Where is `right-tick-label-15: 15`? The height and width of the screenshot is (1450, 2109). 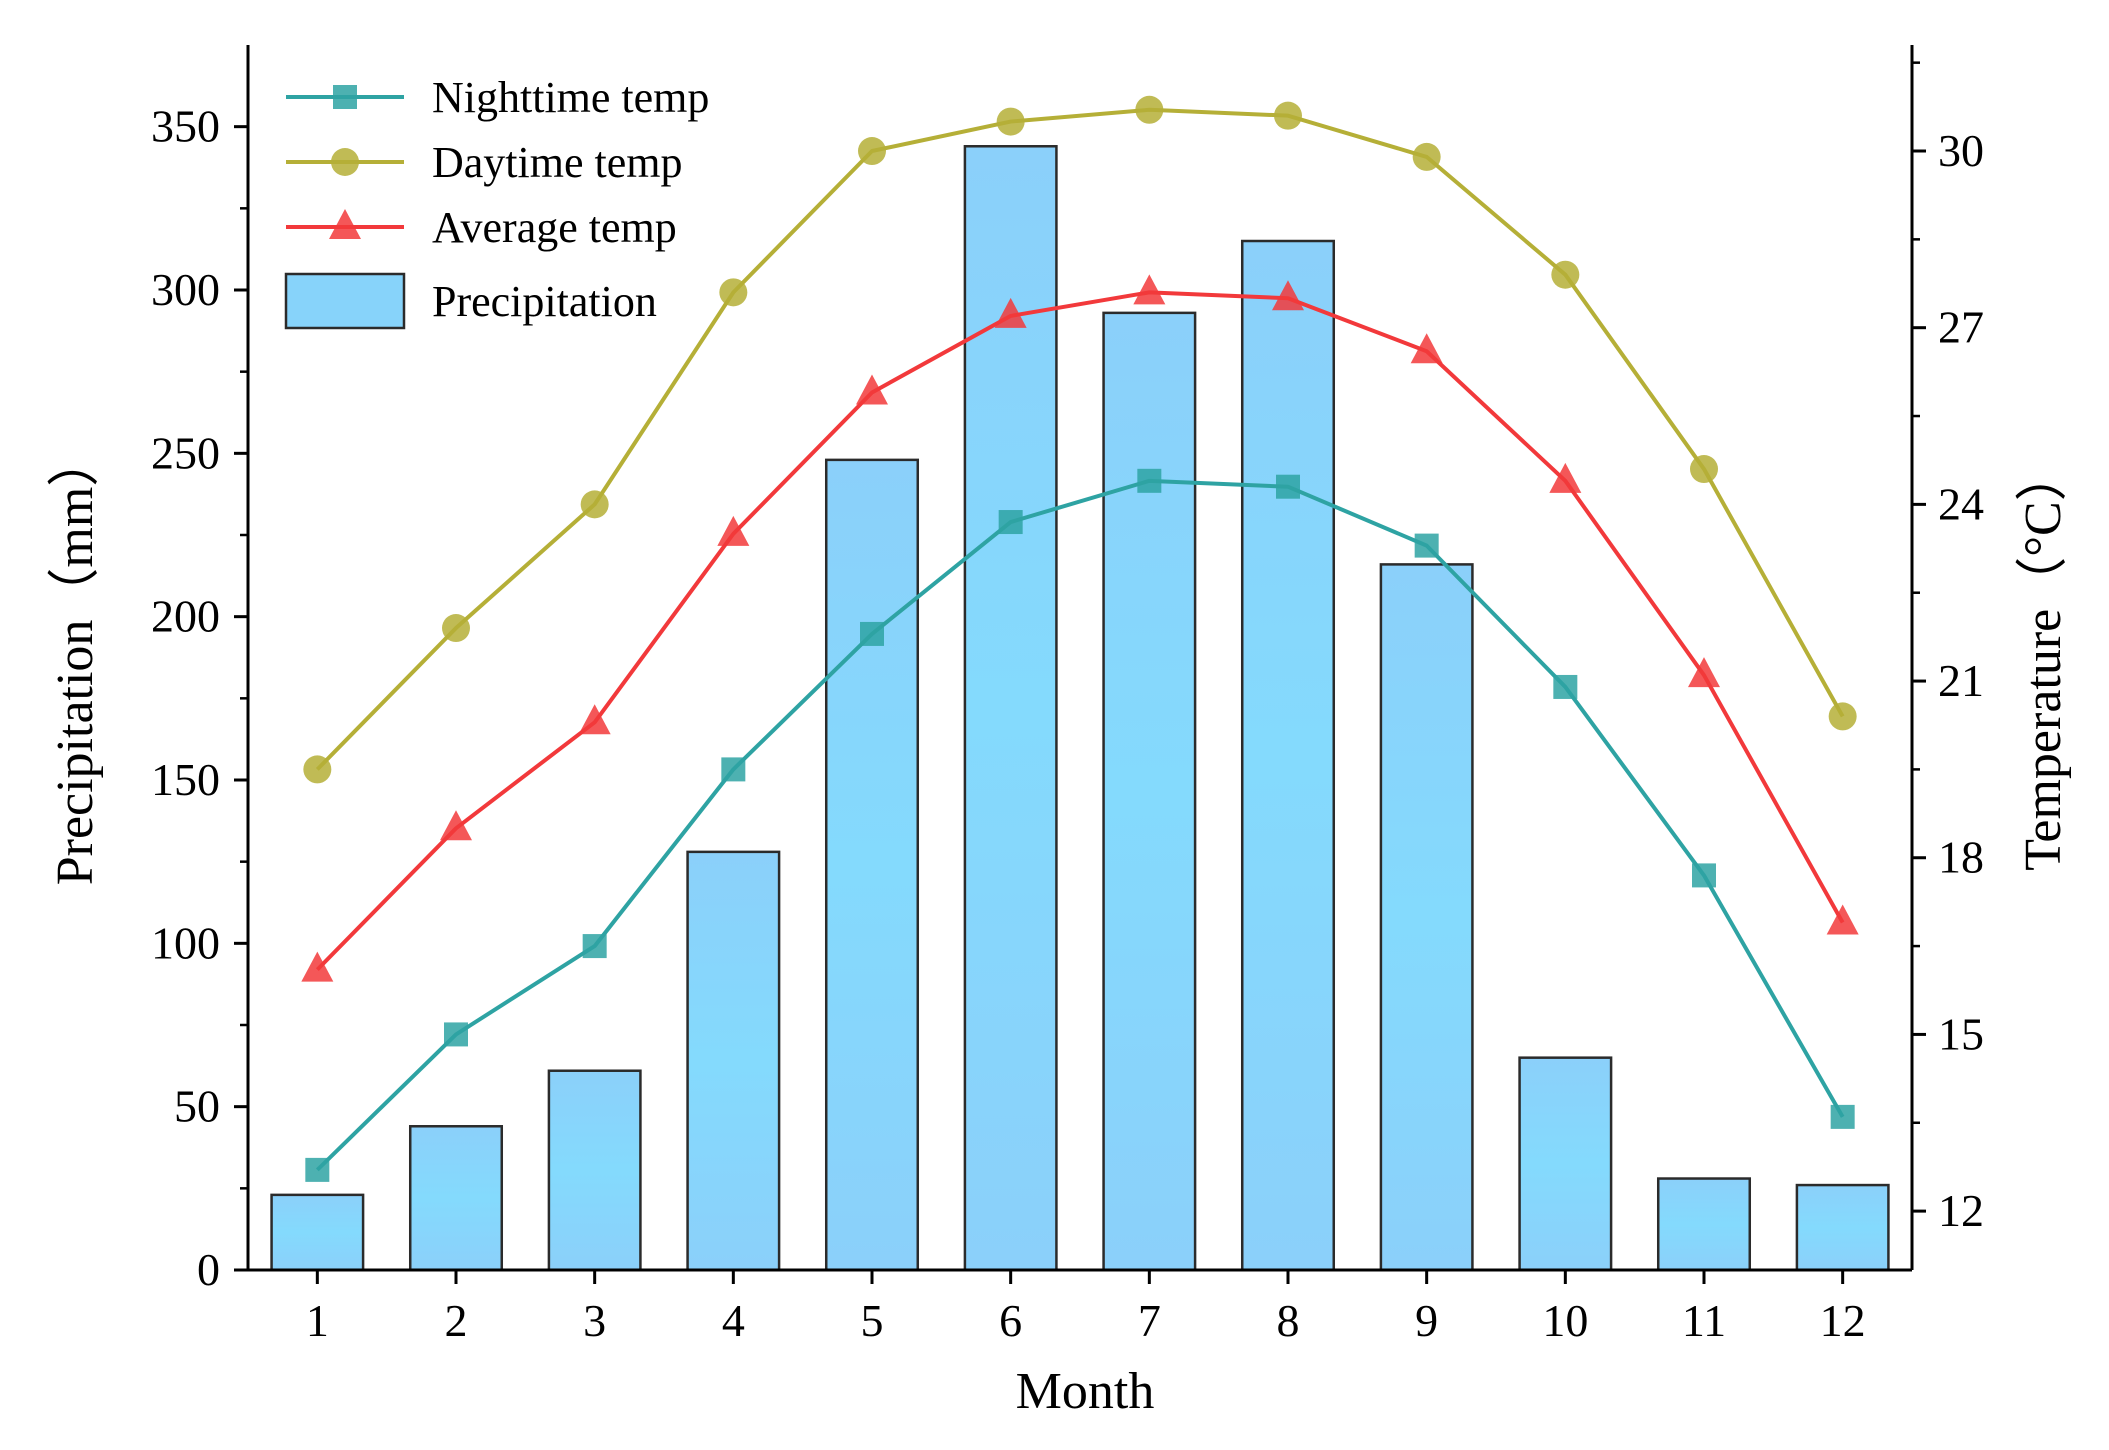 right-tick-label-15: 15 is located at coordinates (1961, 1033).